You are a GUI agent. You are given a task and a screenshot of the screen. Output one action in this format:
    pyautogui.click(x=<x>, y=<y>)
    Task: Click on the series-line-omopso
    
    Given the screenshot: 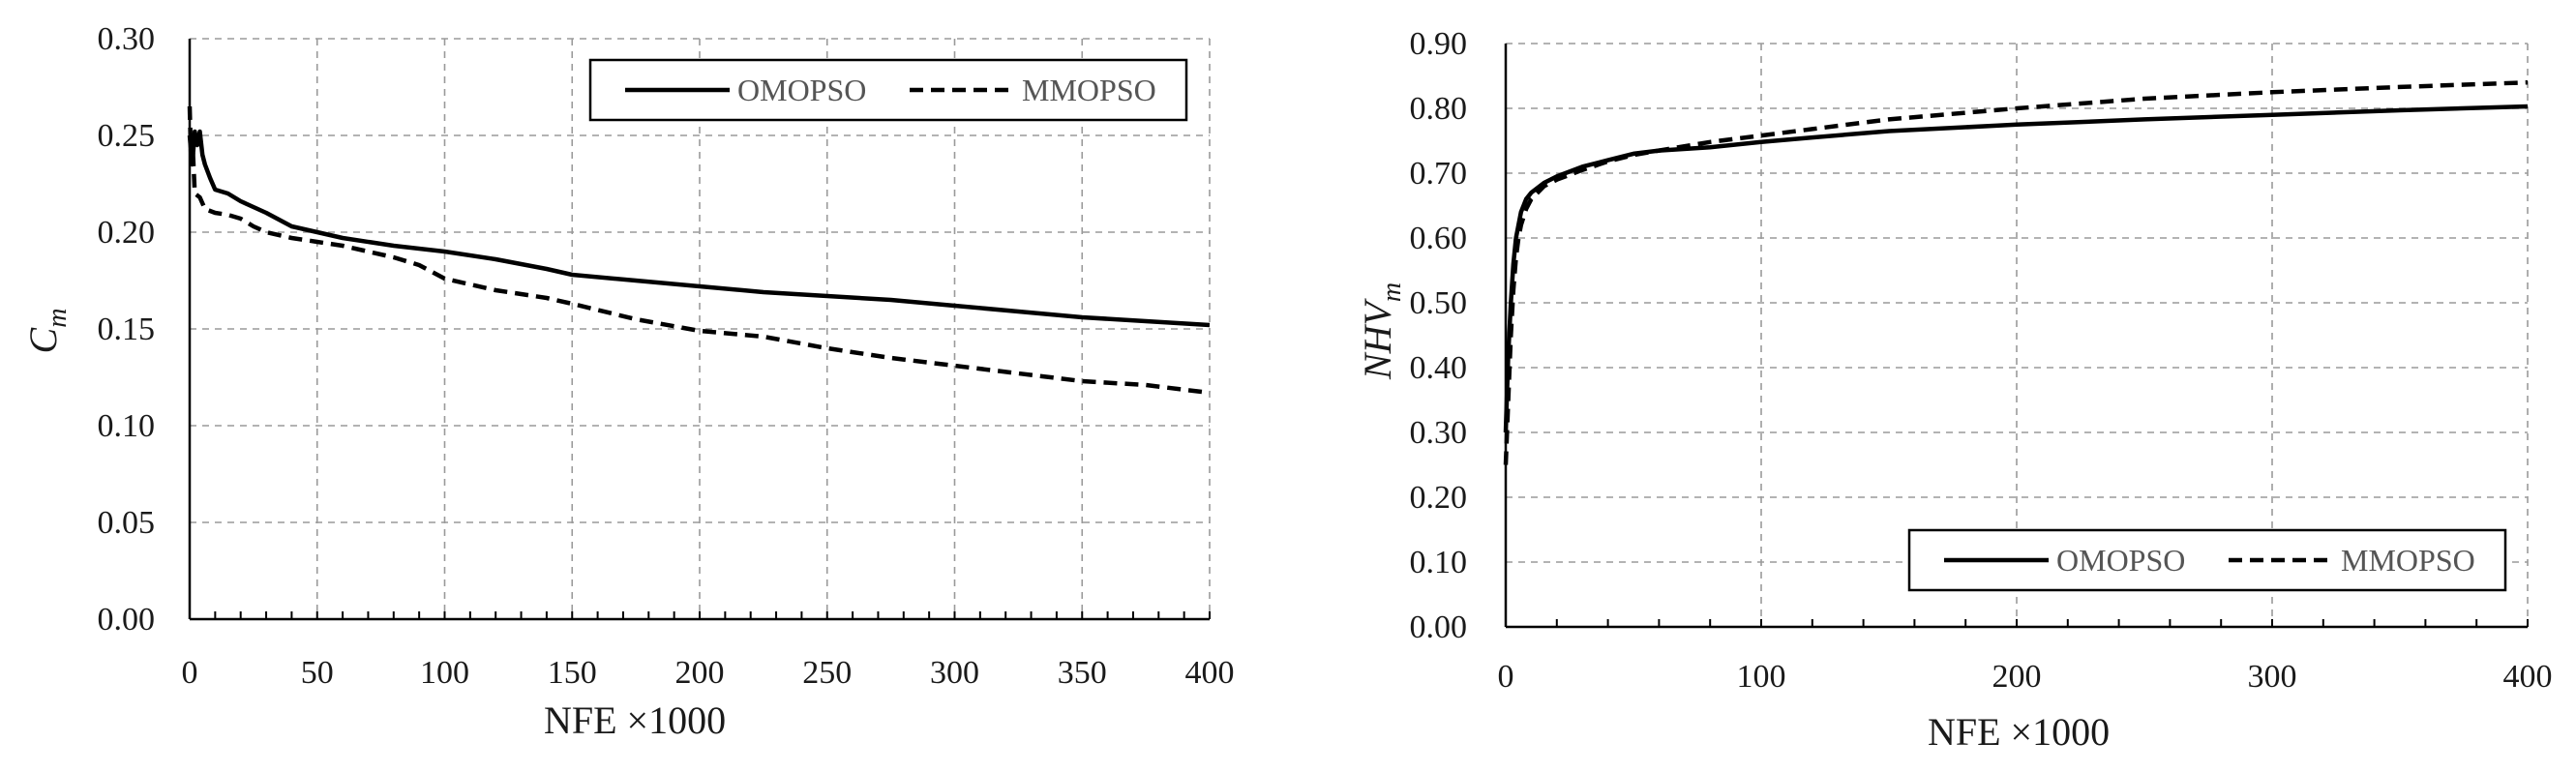 What is the action you would take?
    pyautogui.click(x=699, y=228)
    